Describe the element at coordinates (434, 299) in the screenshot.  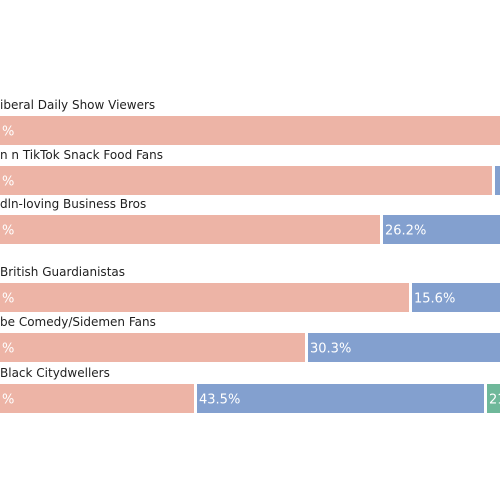
I see `value-label: 15.6%` at that location.